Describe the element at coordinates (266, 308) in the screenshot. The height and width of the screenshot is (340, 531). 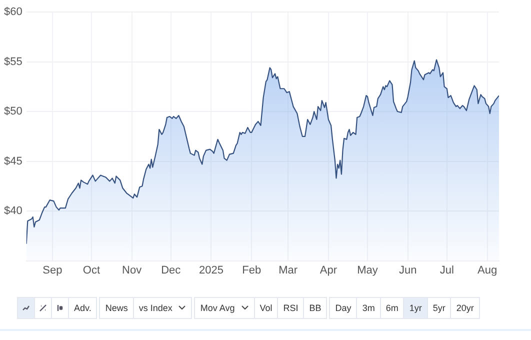
I see `text: Vol` at that location.